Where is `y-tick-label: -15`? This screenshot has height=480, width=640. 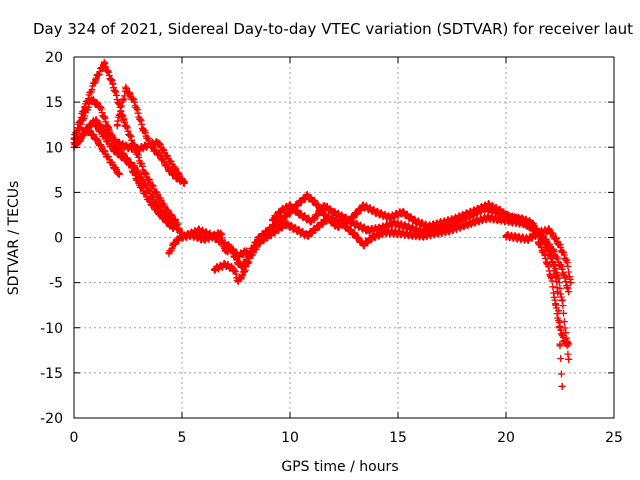 y-tick-label: -15 is located at coordinates (51, 374).